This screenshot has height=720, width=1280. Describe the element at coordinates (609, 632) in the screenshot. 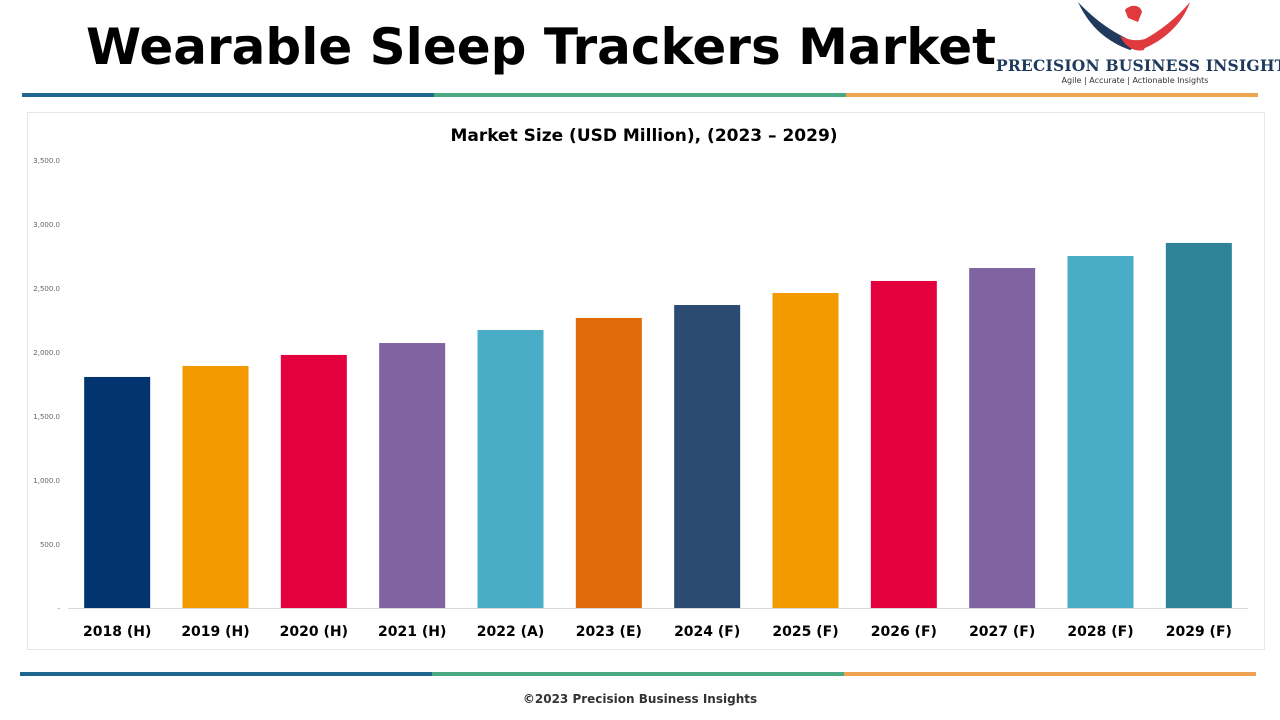

I see `x-tick-label: 2023 (E)` at that location.